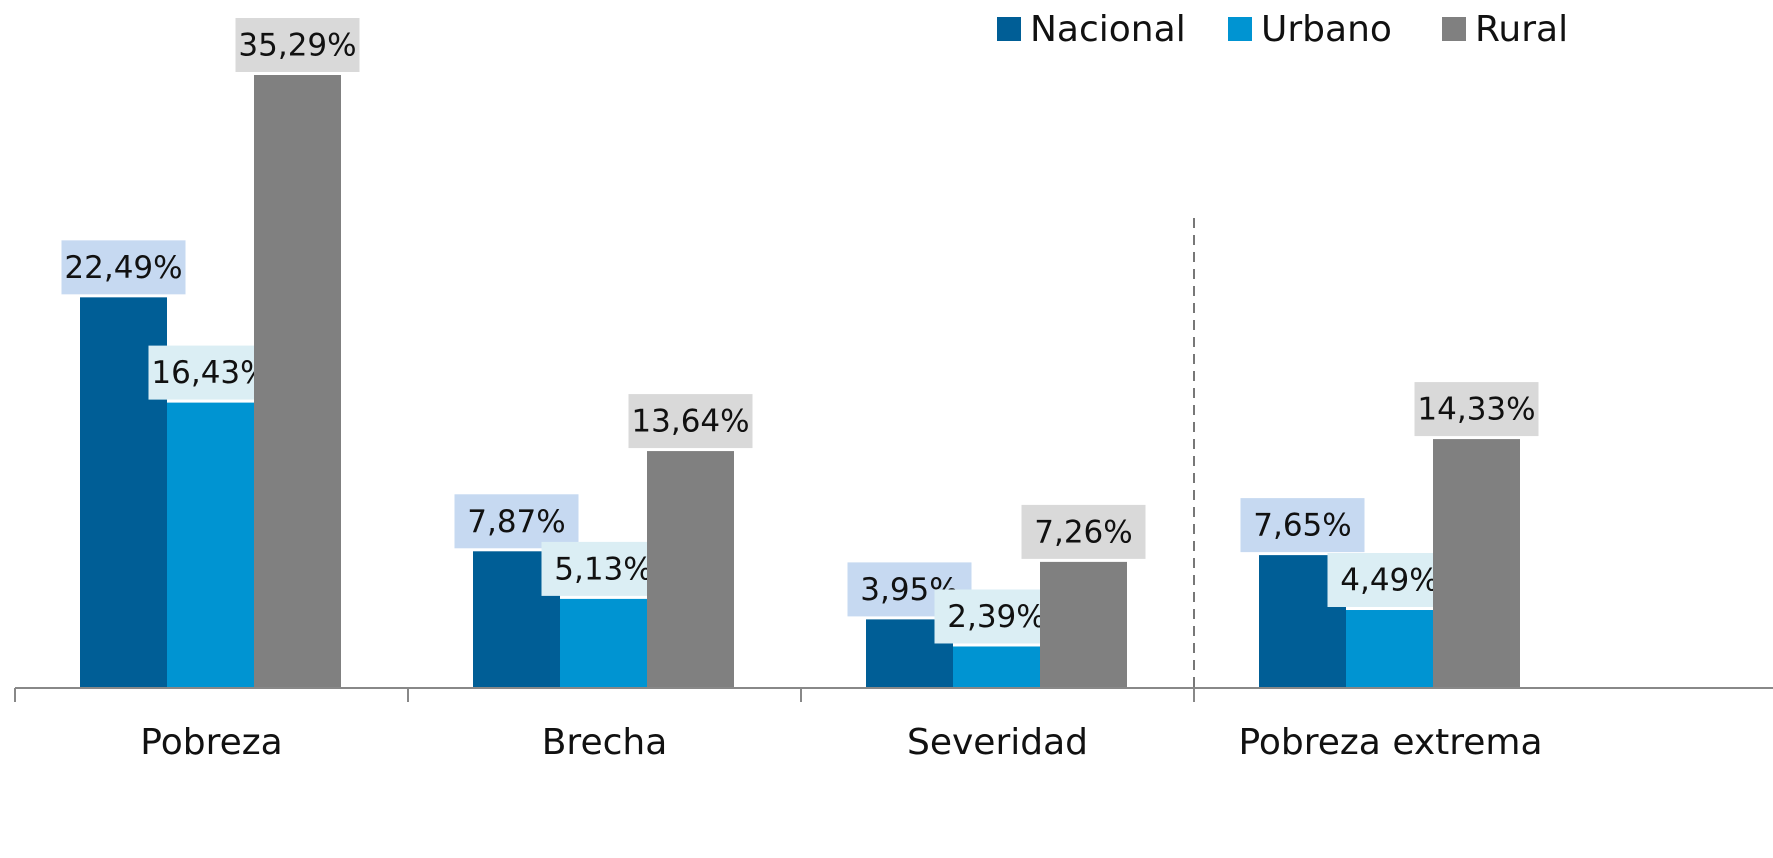 The width and height of the screenshot is (1773, 858). I want to click on x-tick-label: Brecha, so click(605, 742).